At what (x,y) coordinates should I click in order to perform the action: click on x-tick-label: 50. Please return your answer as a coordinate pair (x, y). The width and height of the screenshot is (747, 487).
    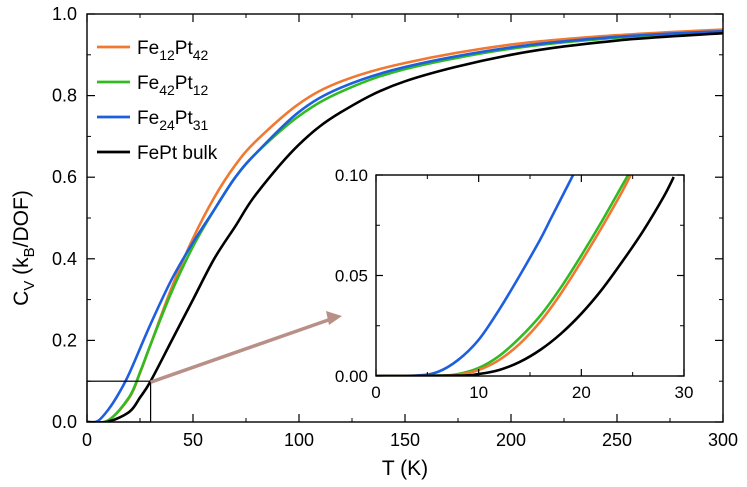
    Looking at the image, I should click on (193, 440).